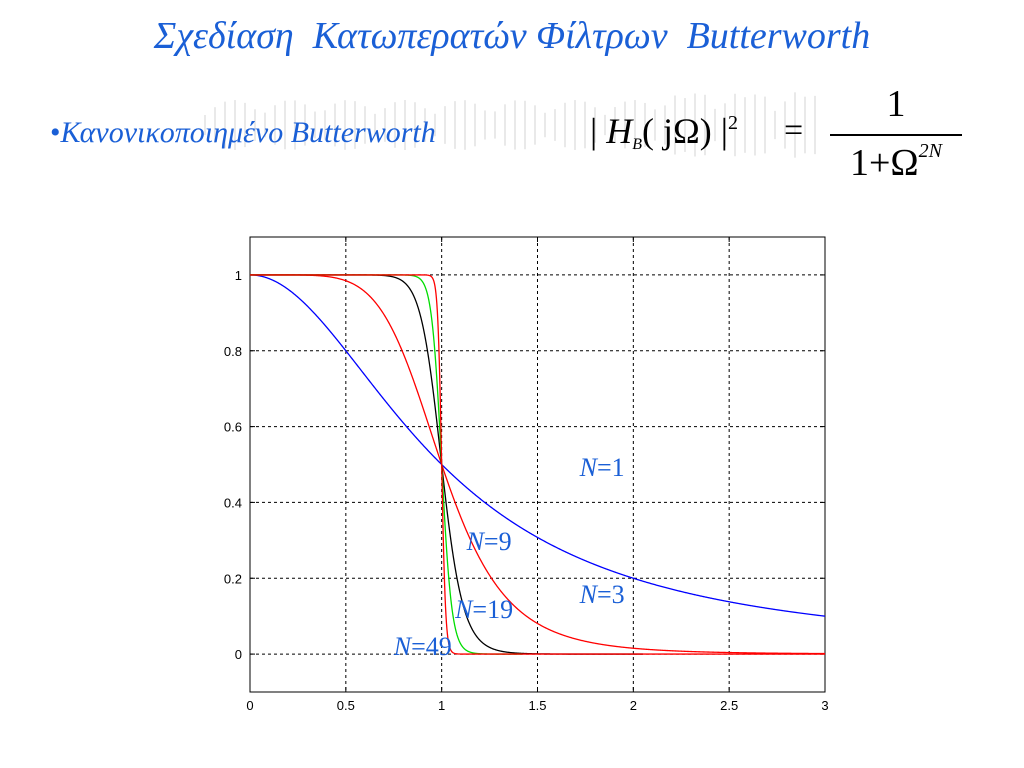  I want to click on formula-numerator: 1, so click(896, 104).